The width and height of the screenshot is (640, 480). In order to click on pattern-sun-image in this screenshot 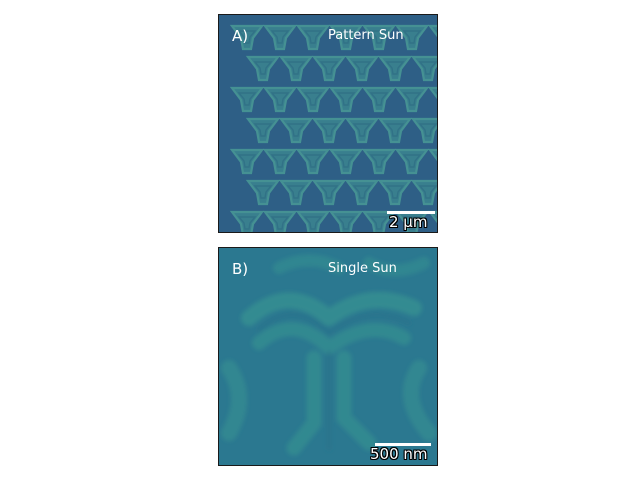, I will do `click(333, 128)`.